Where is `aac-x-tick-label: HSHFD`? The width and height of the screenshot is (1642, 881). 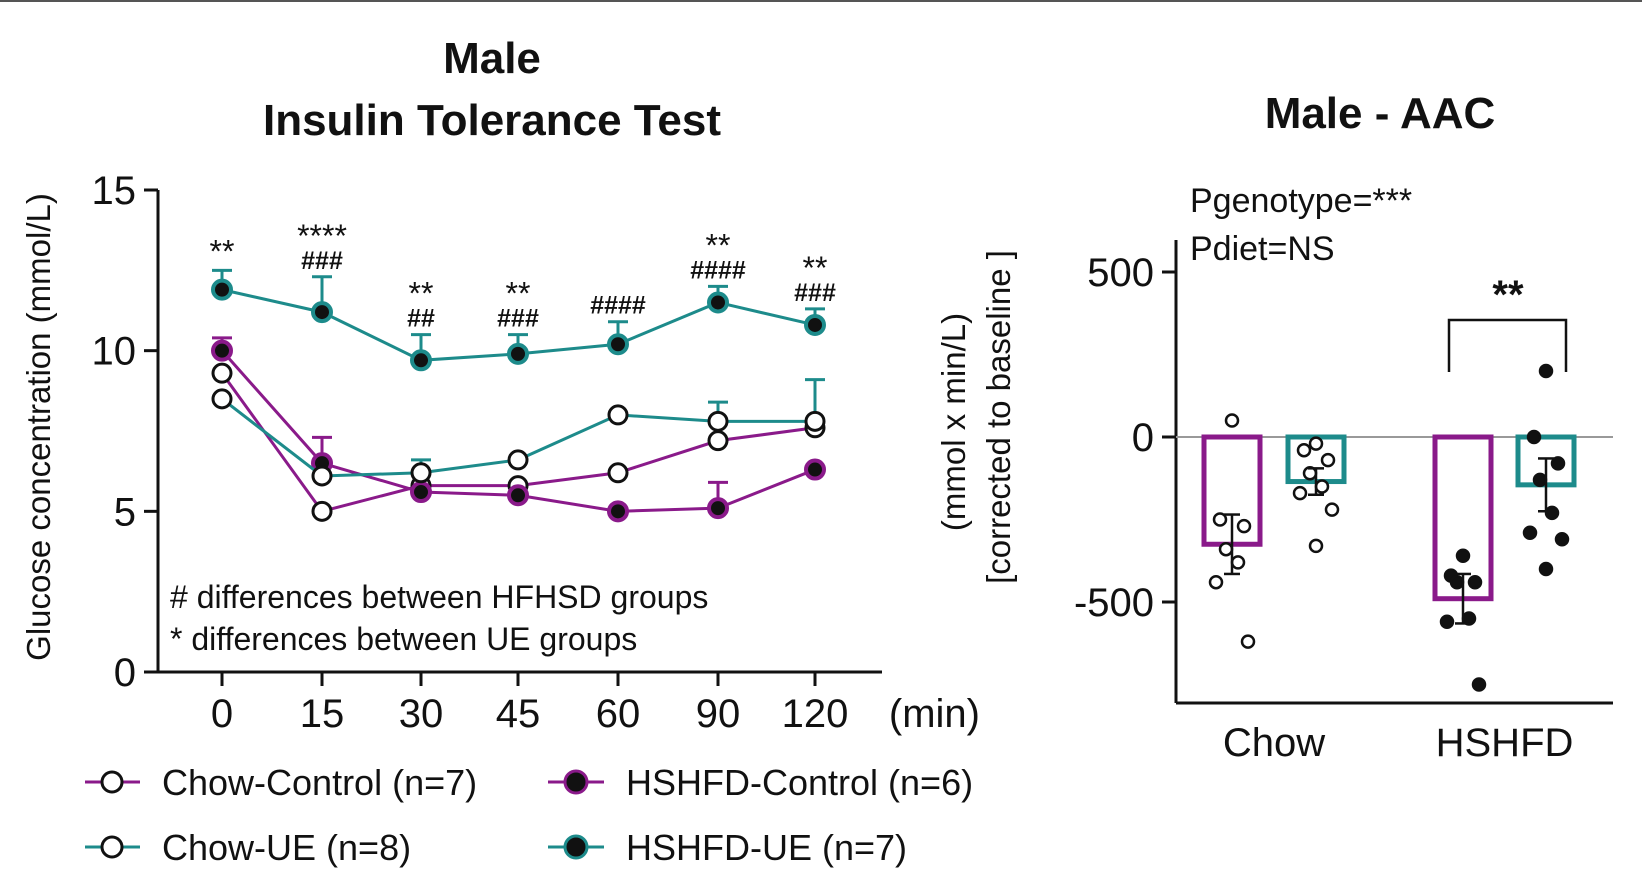 aac-x-tick-label: HSHFD is located at coordinates (1505, 743).